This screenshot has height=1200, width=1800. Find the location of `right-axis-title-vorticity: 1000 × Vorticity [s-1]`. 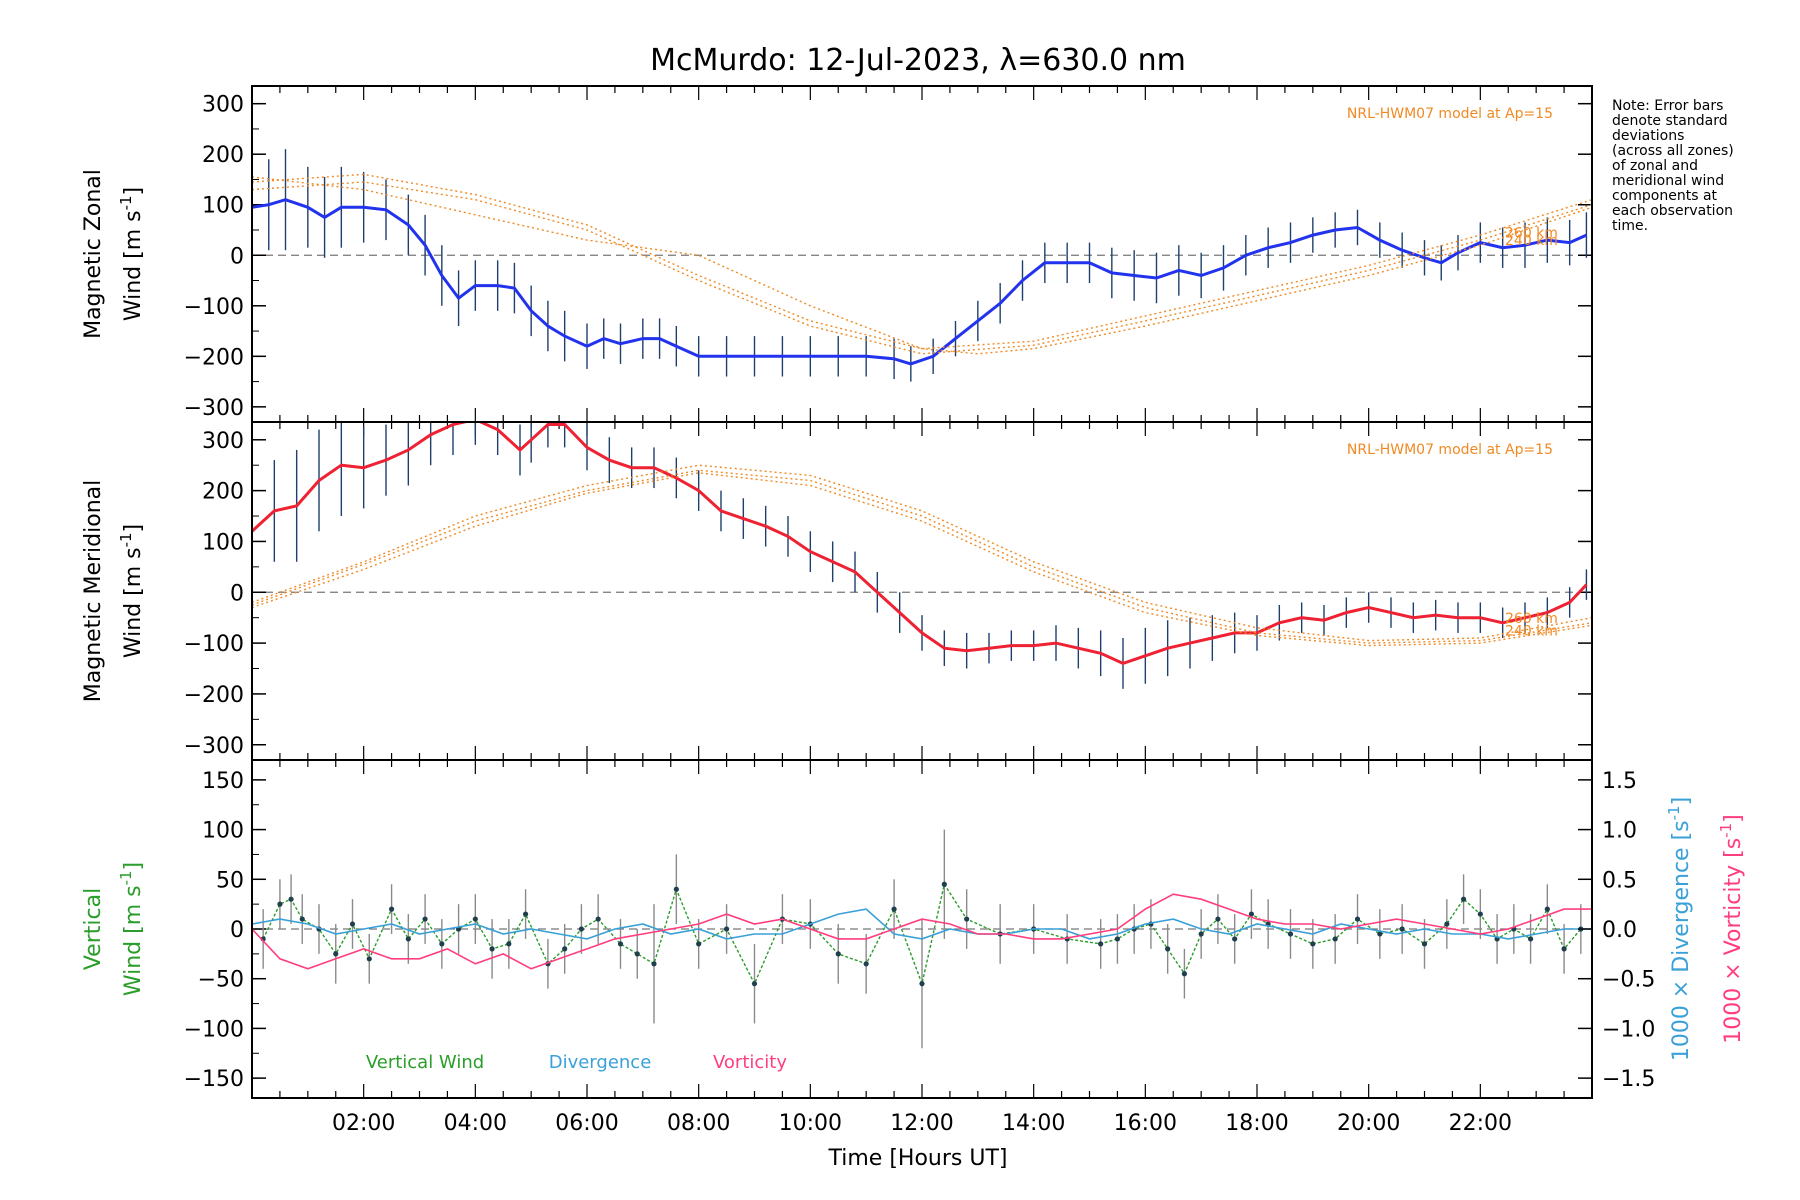

right-axis-title-vorticity: 1000 × Vorticity [s-1] is located at coordinates (1731, 928).